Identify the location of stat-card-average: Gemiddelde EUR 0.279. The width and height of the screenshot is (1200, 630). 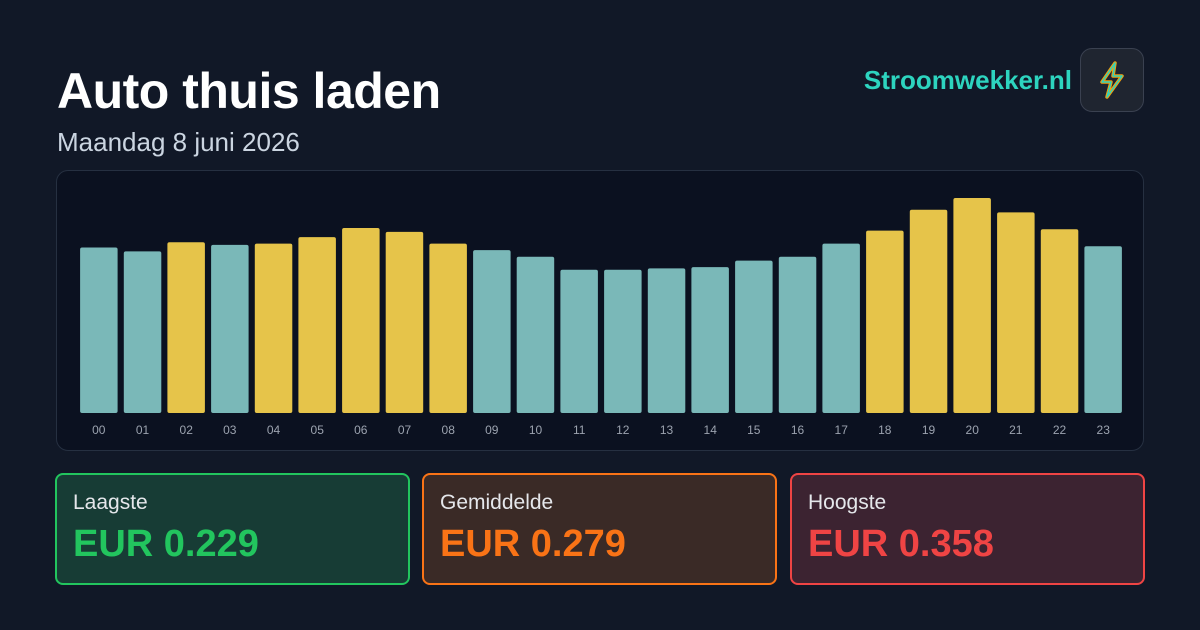
(599, 529).